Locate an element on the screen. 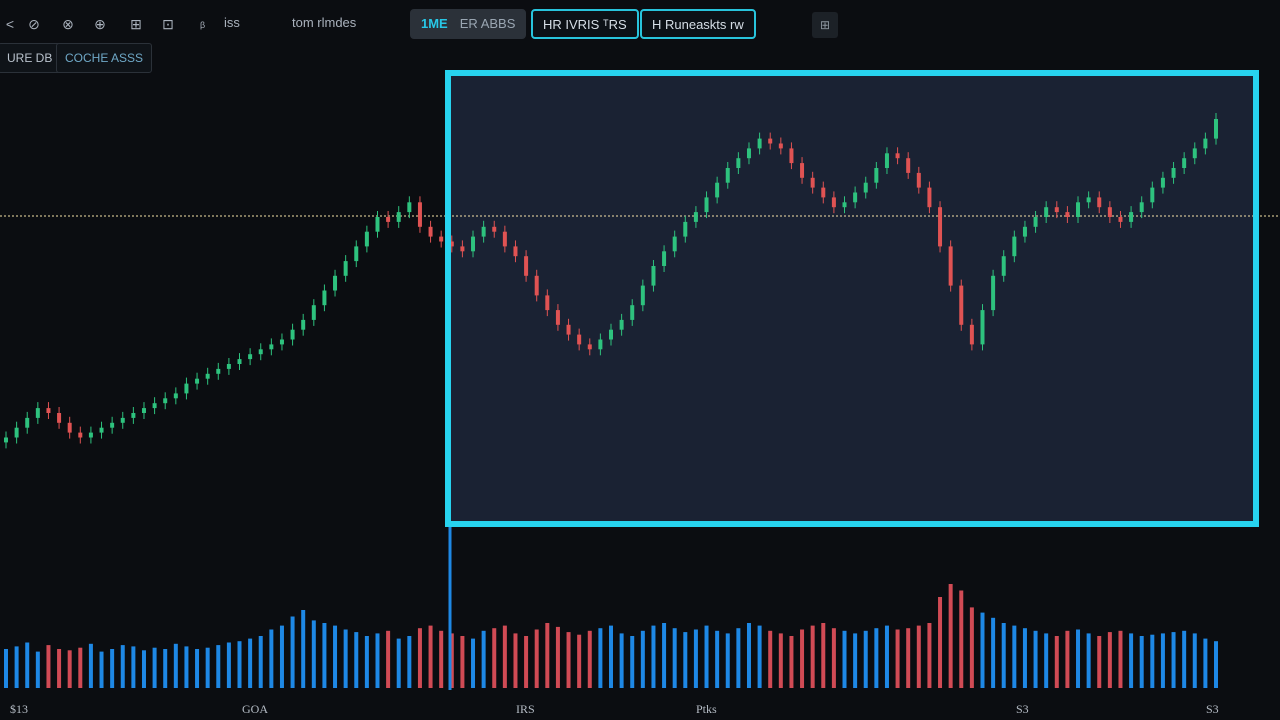  toolbar-label-3: tom rlmdes is located at coordinates (324, 22).